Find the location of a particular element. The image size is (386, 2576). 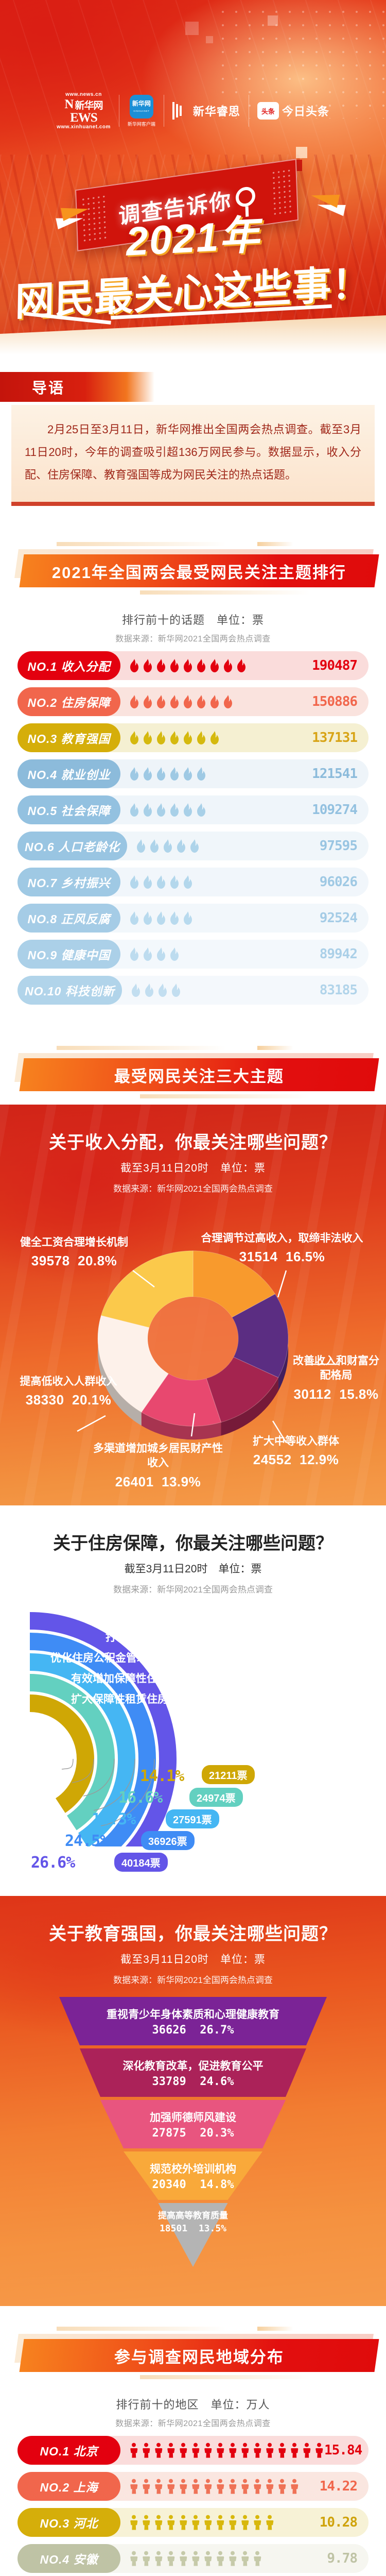

topics-banner-label: 2021年全国两会最受网民关注主题排行 is located at coordinates (199, 572).